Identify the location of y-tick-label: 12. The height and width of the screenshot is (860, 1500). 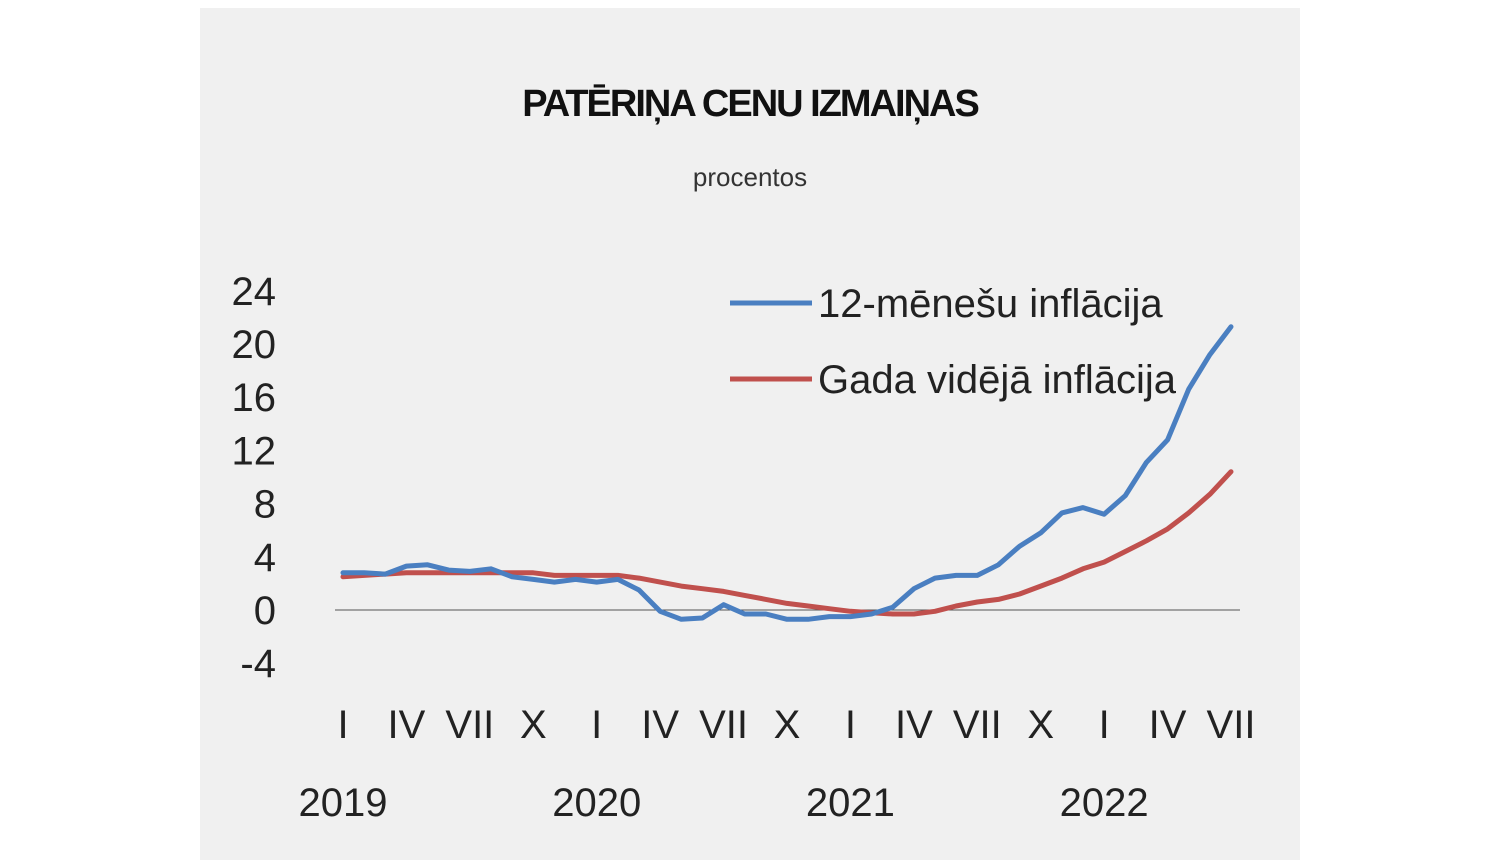
(254, 451).